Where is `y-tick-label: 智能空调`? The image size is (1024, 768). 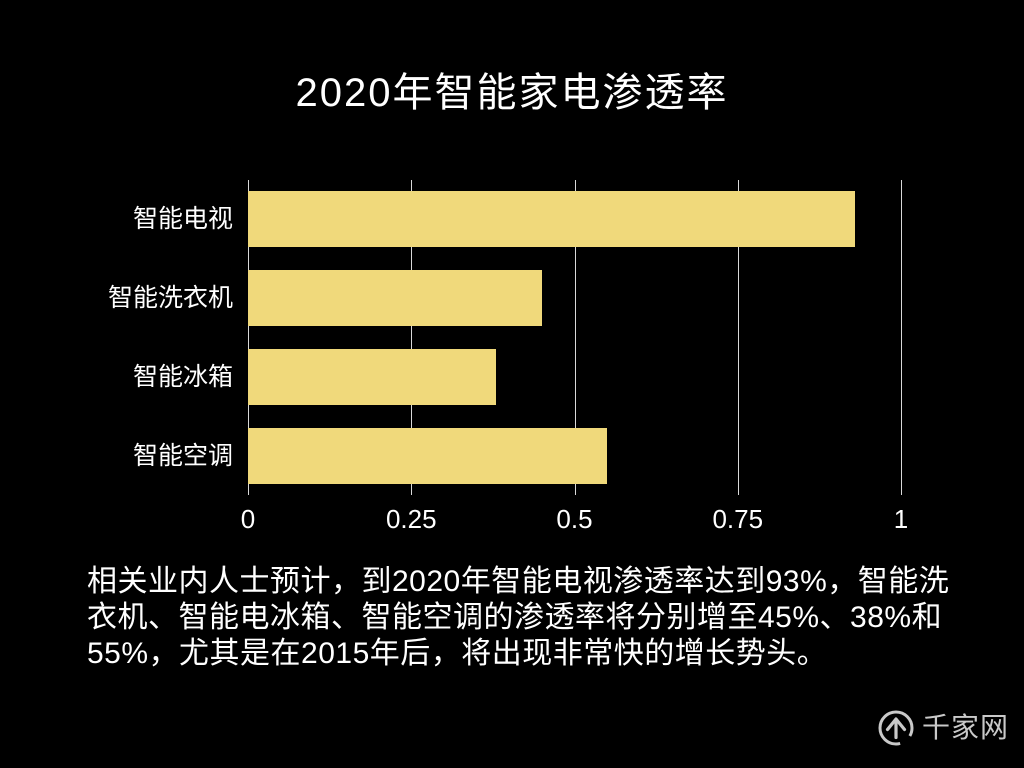 y-tick-label: 智能空调 is located at coordinates (182, 455).